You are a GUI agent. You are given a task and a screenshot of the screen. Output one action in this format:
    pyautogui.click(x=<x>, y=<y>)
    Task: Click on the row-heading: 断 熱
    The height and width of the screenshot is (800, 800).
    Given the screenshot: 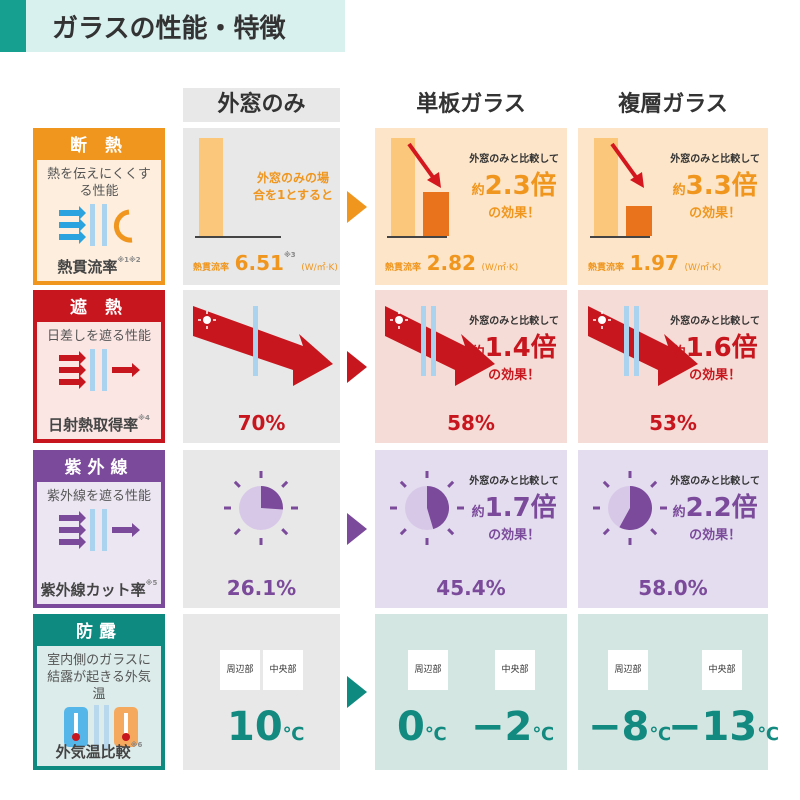 What is the action you would take?
    pyautogui.click(x=99, y=146)
    